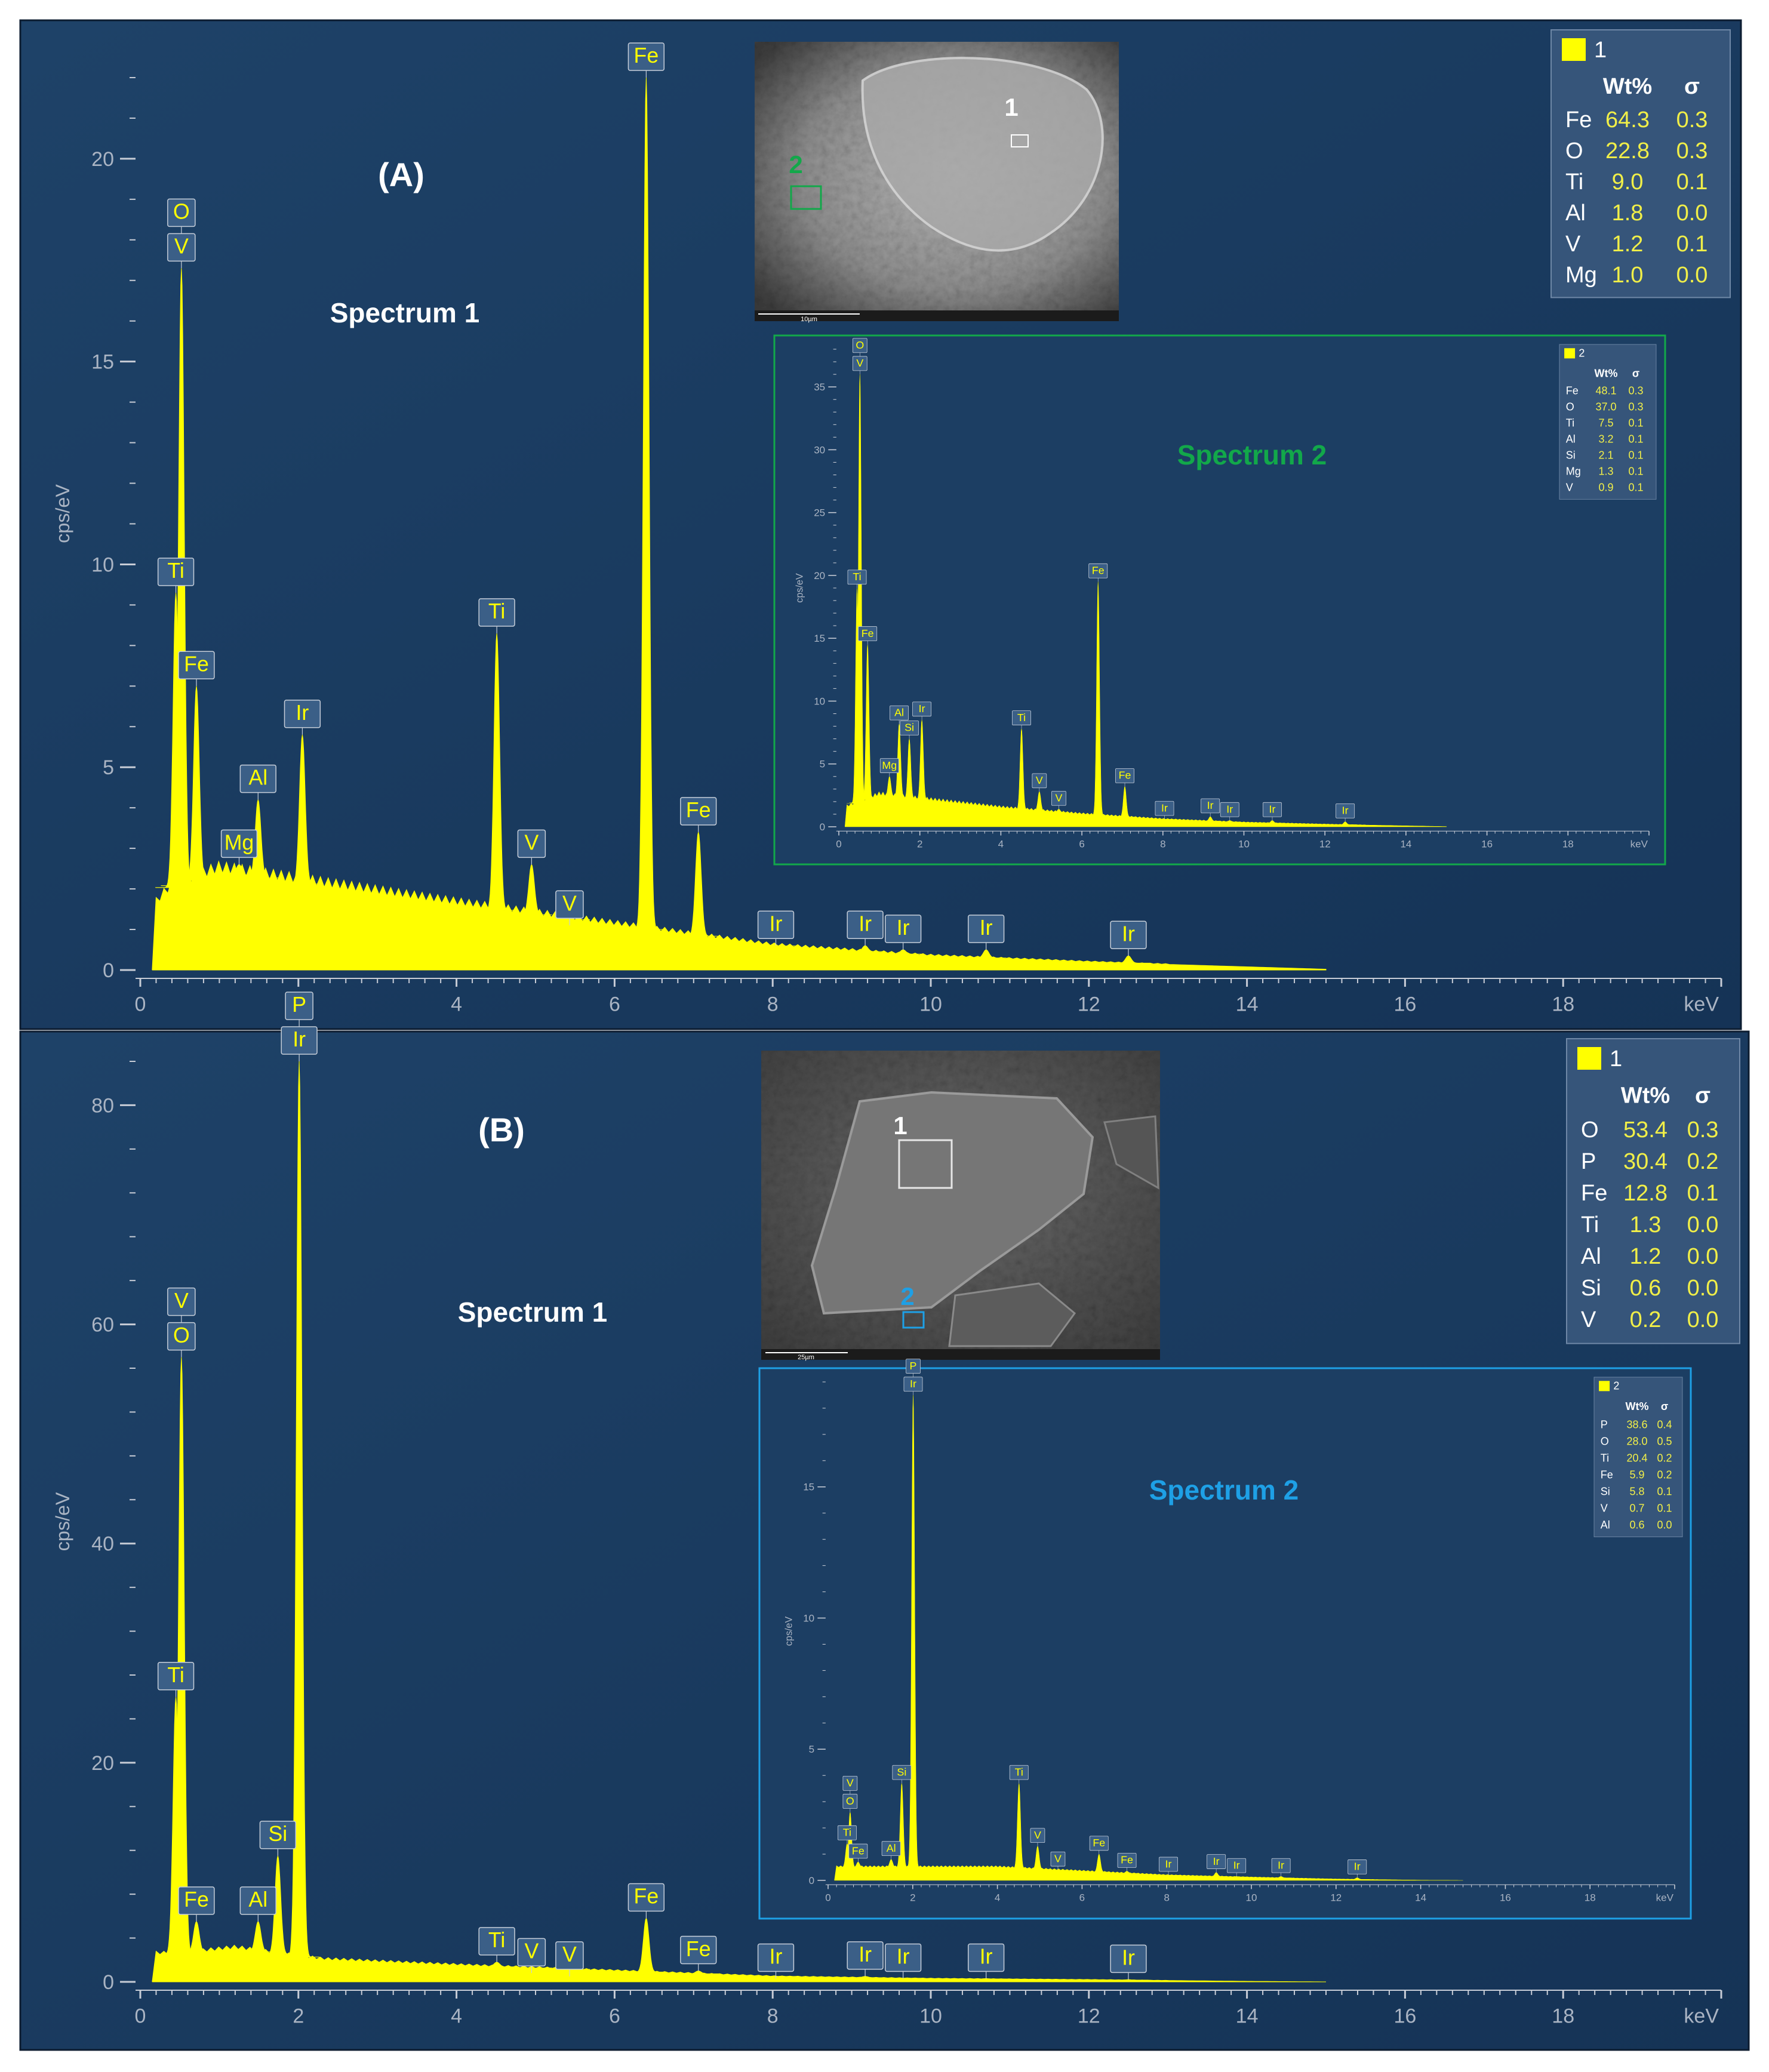 This screenshot has width=1769, height=2072. Describe the element at coordinates (912, 1897) in the screenshot. I see `x-tick-label: 2` at that location.